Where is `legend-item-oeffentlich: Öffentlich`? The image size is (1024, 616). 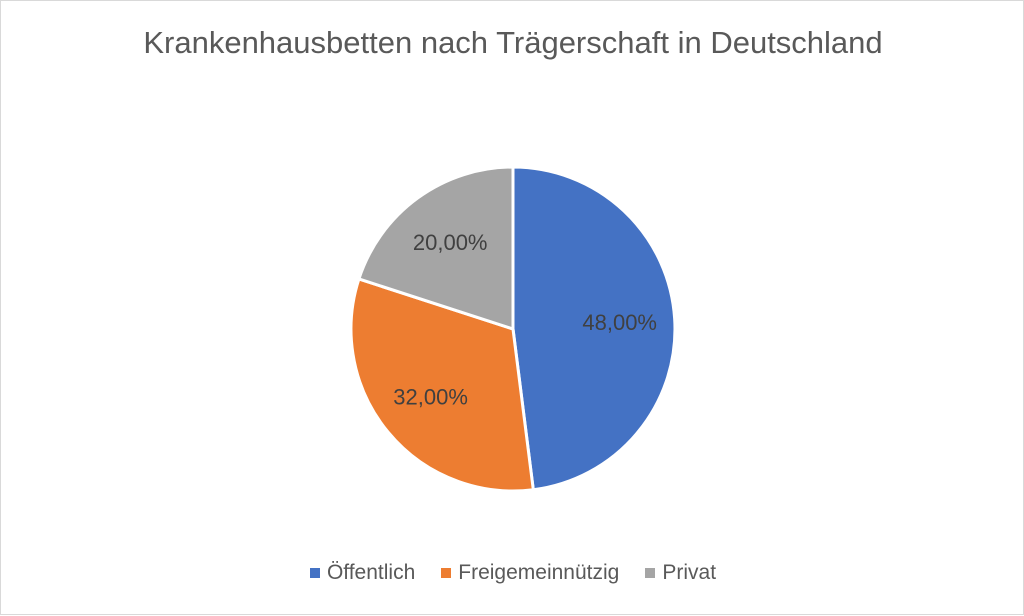 legend-item-oeffentlich: Öffentlich is located at coordinates (362, 573).